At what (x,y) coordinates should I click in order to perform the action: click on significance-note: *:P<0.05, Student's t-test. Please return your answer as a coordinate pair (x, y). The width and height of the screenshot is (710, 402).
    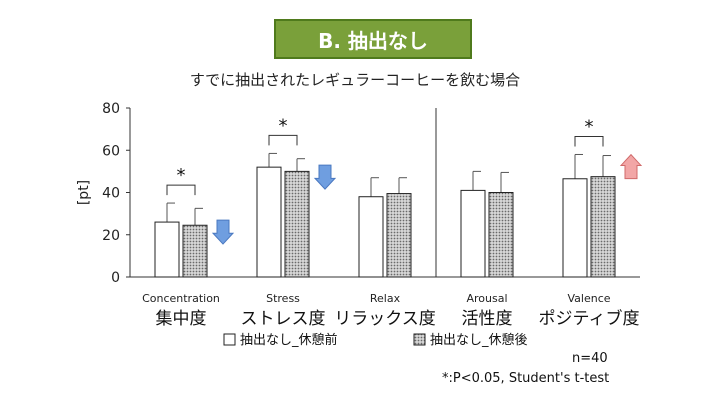
    Looking at the image, I should click on (525, 378).